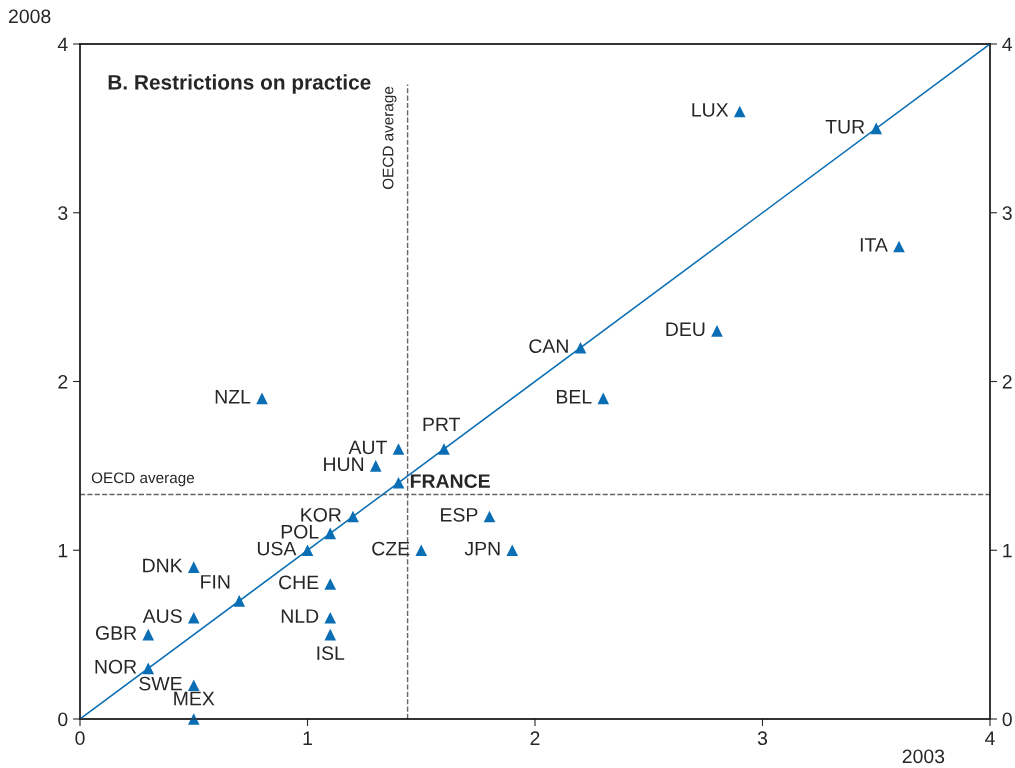 This screenshot has width=1015, height=768. Describe the element at coordinates (63, 719) in the screenshot. I see `y-tick-label: 0` at that location.